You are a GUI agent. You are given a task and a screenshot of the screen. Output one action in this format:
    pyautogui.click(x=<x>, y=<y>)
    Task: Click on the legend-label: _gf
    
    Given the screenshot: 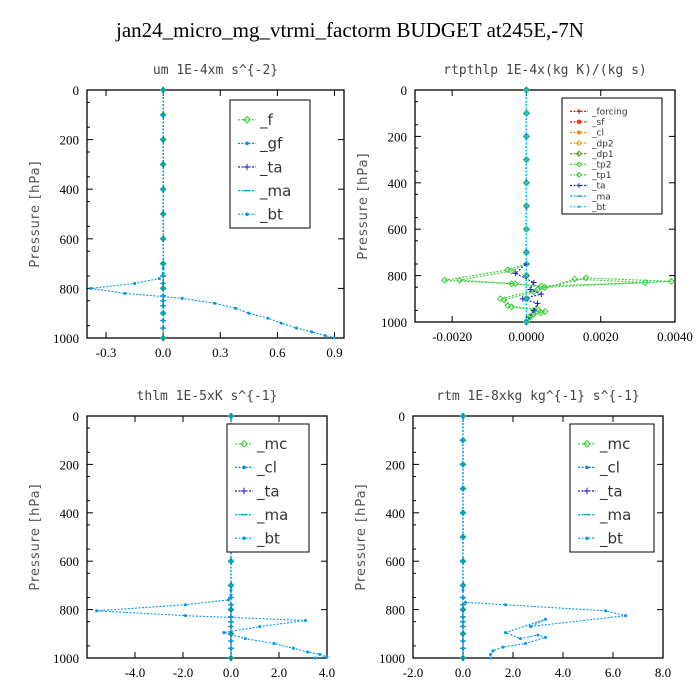 What is the action you would take?
    pyautogui.click(x=271, y=144)
    